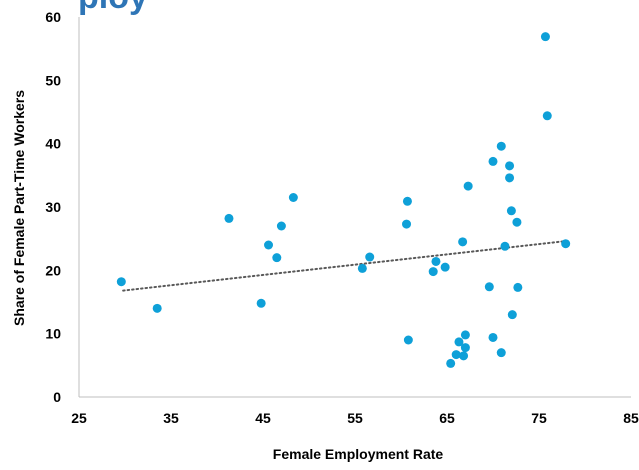 The image size is (639, 470). What do you see at coordinates (263, 418) in the screenshot?
I see `x-tick-label: 45` at bounding box center [263, 418].